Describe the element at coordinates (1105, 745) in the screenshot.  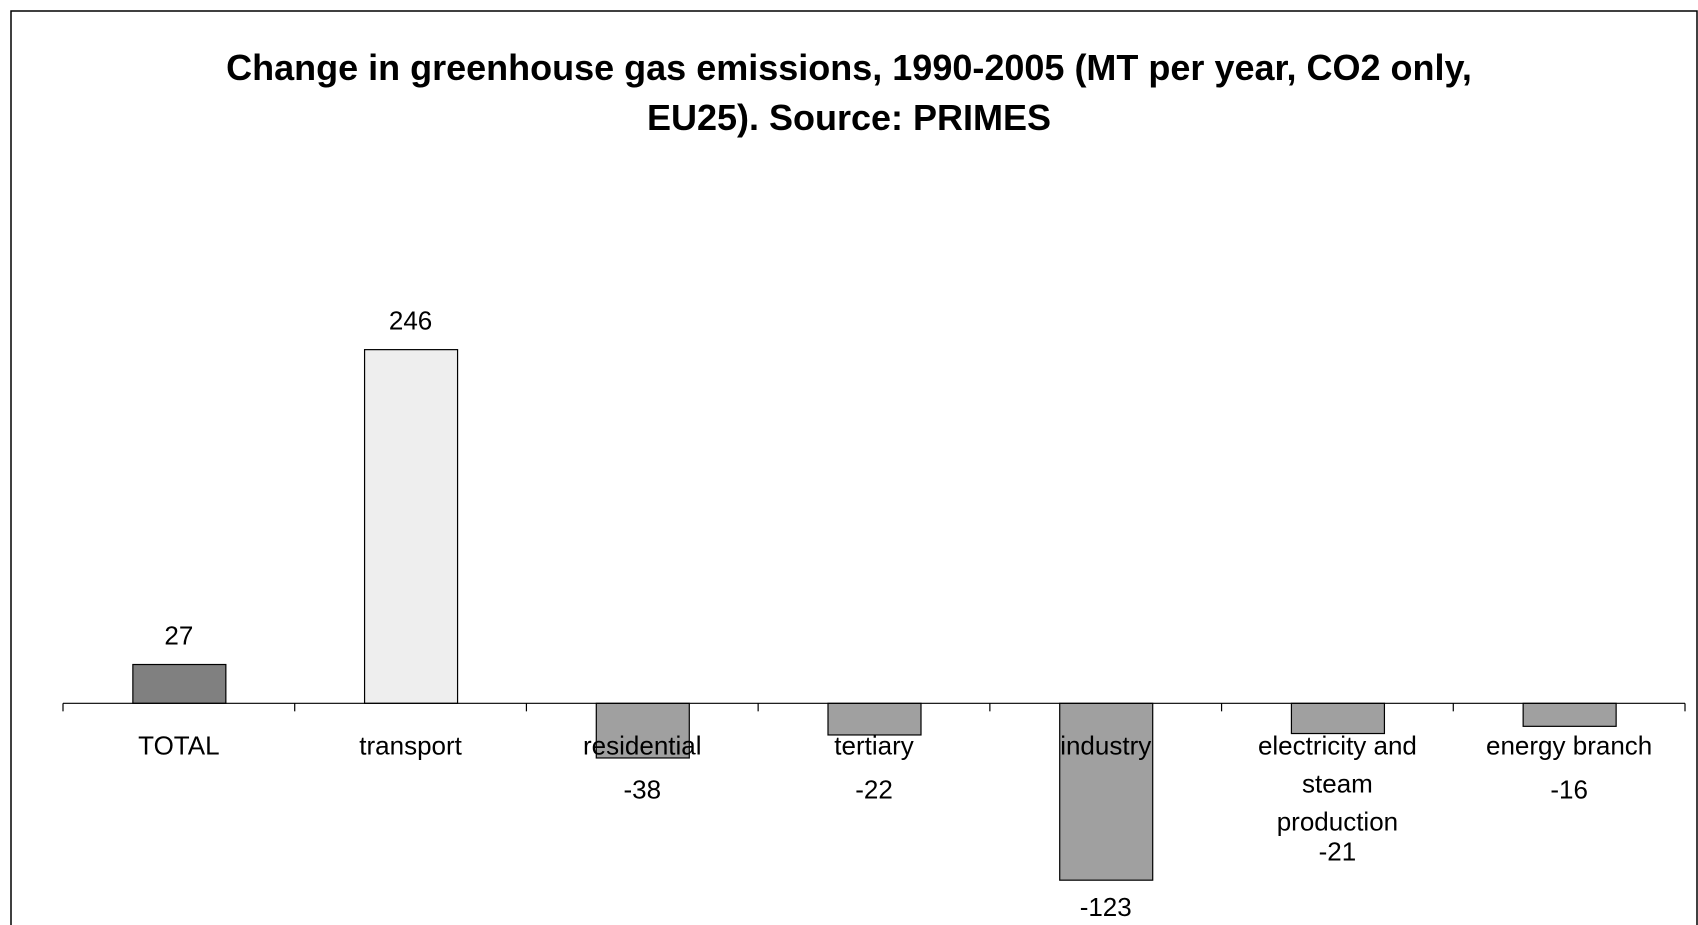
I see `x-tick-label: industry` at that location.